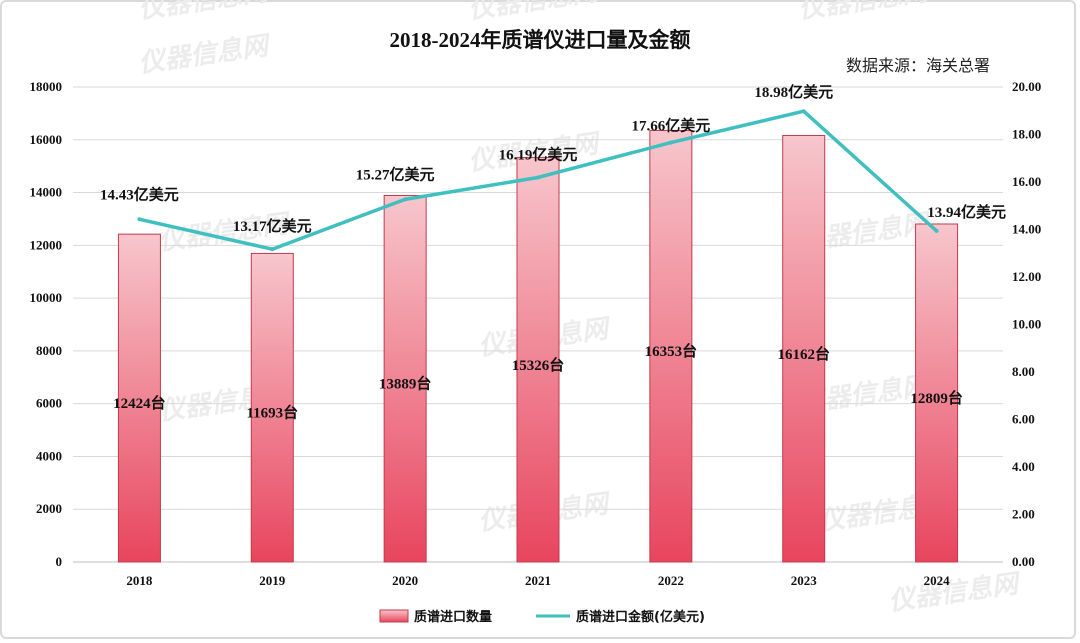 The width and height of the screenshot is (1080, 643). Describe the element at coordinates (1023, 371) in the screenshot. I see `y-right-tick-label: 8.00` at that location.